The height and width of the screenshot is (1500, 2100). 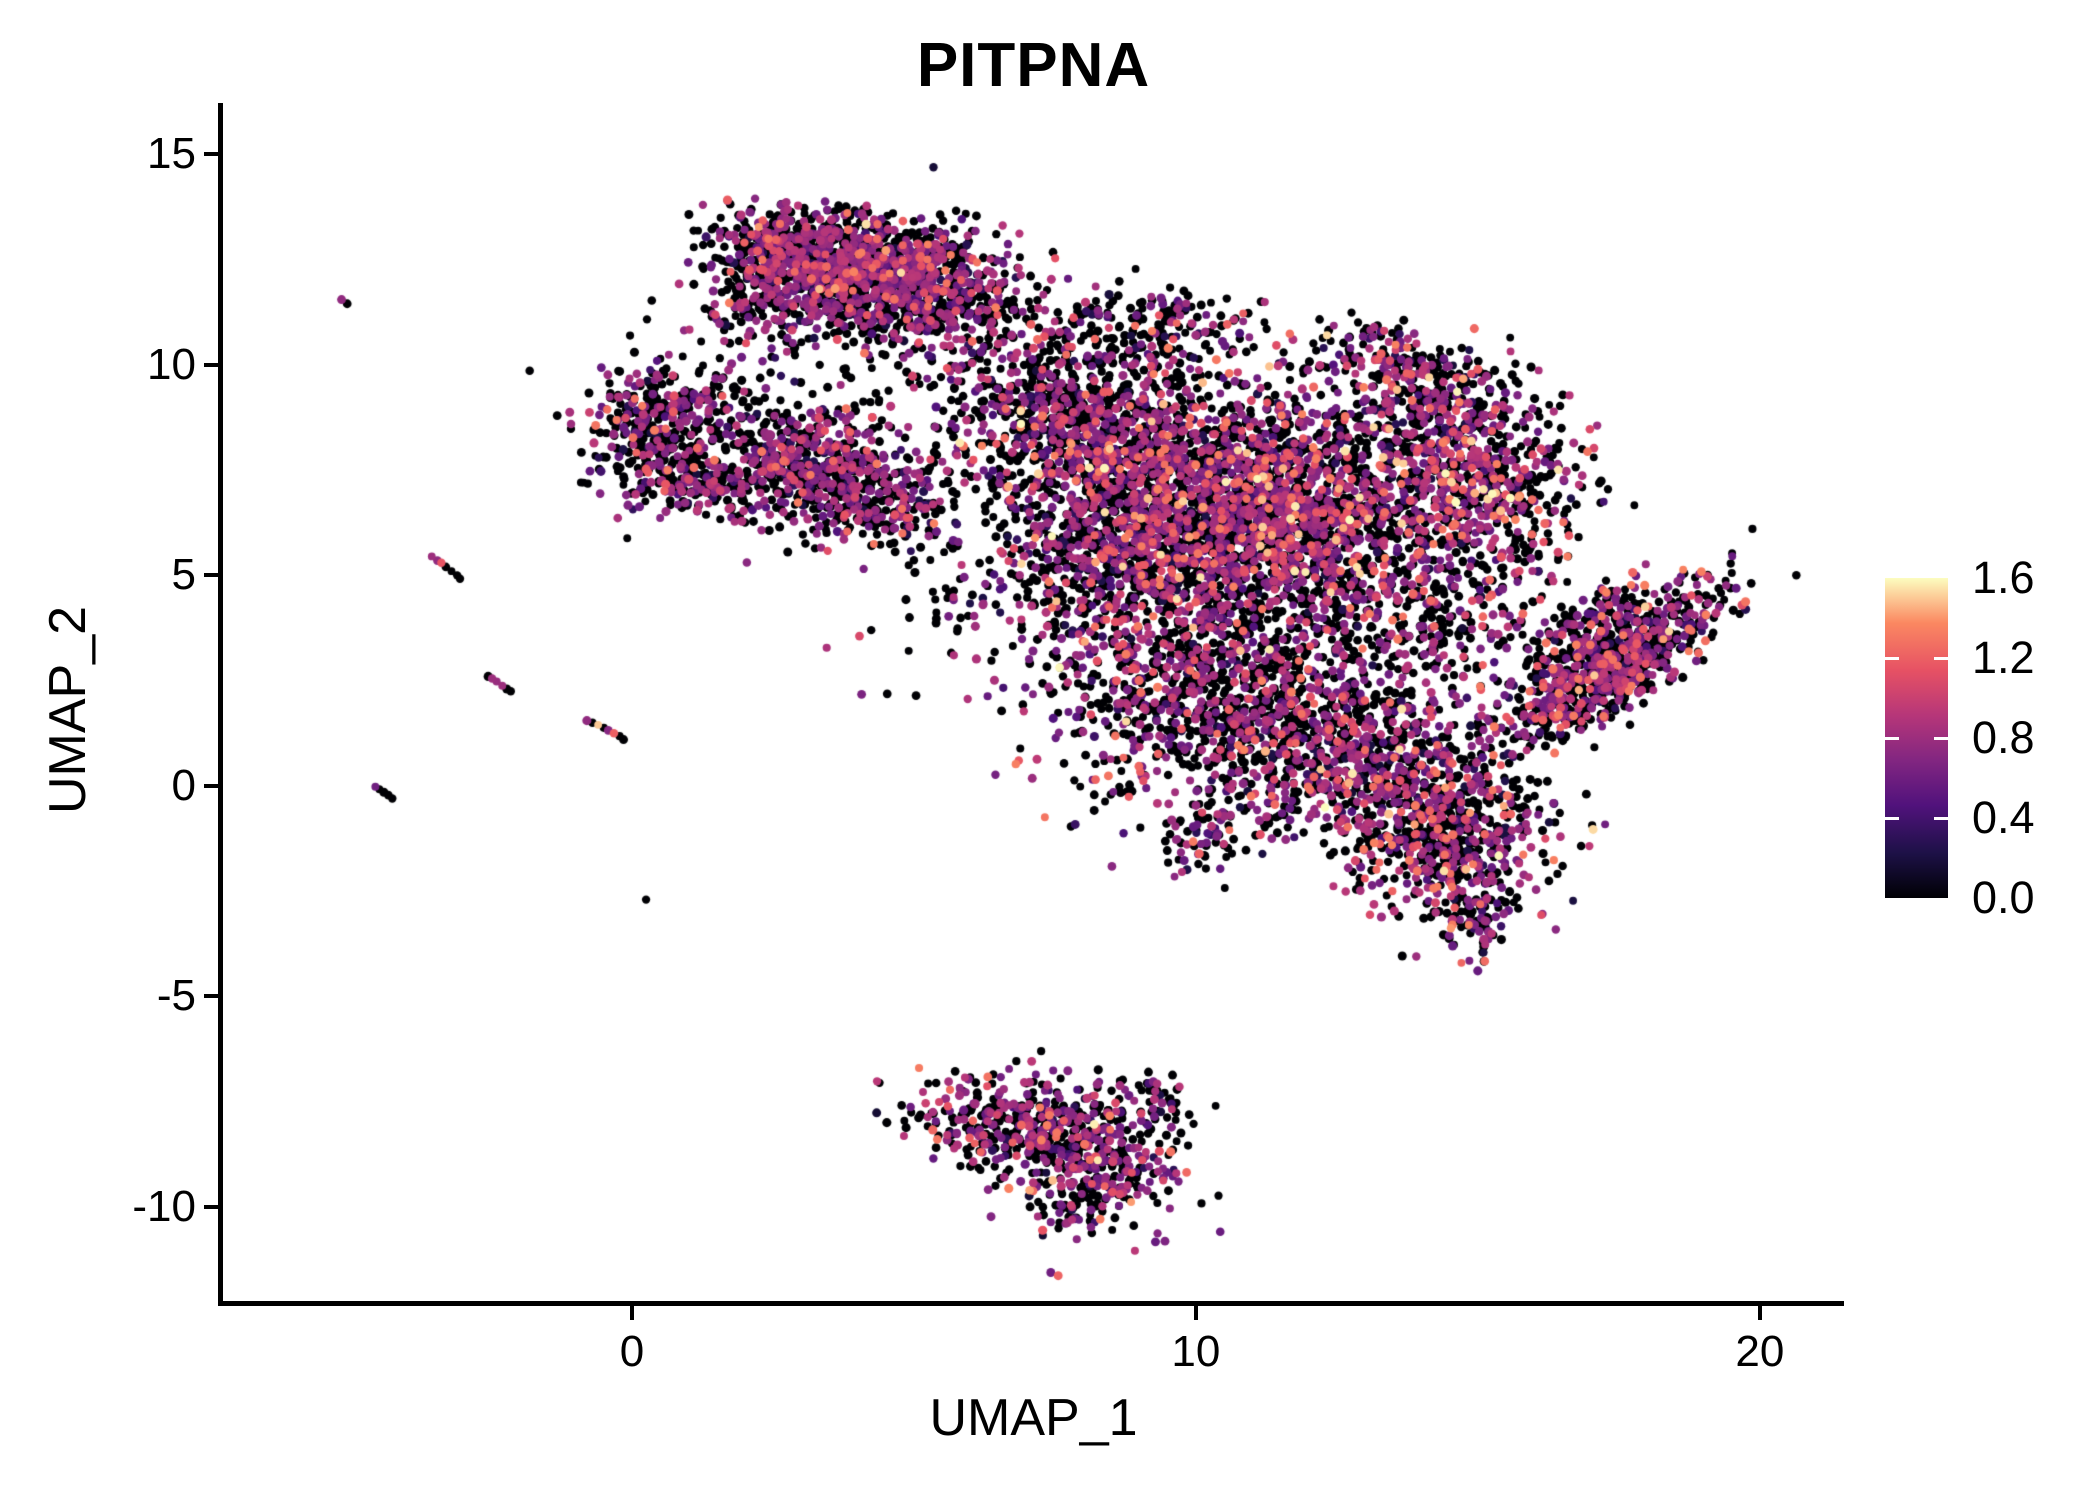 What do you see at coordinates (171, 364) in the screenshot?
I see `y-tick-label: 10` at bounding box center [171, 364].